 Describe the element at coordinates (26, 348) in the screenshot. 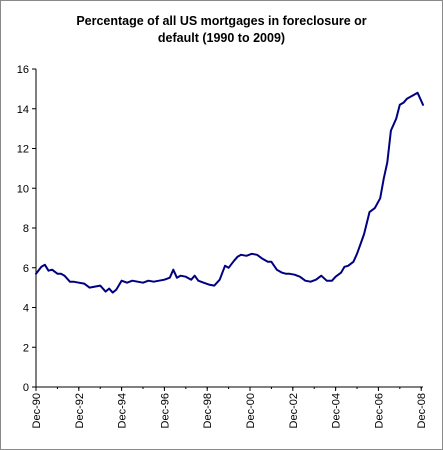

I see `y-tick-label: 2` at that location.